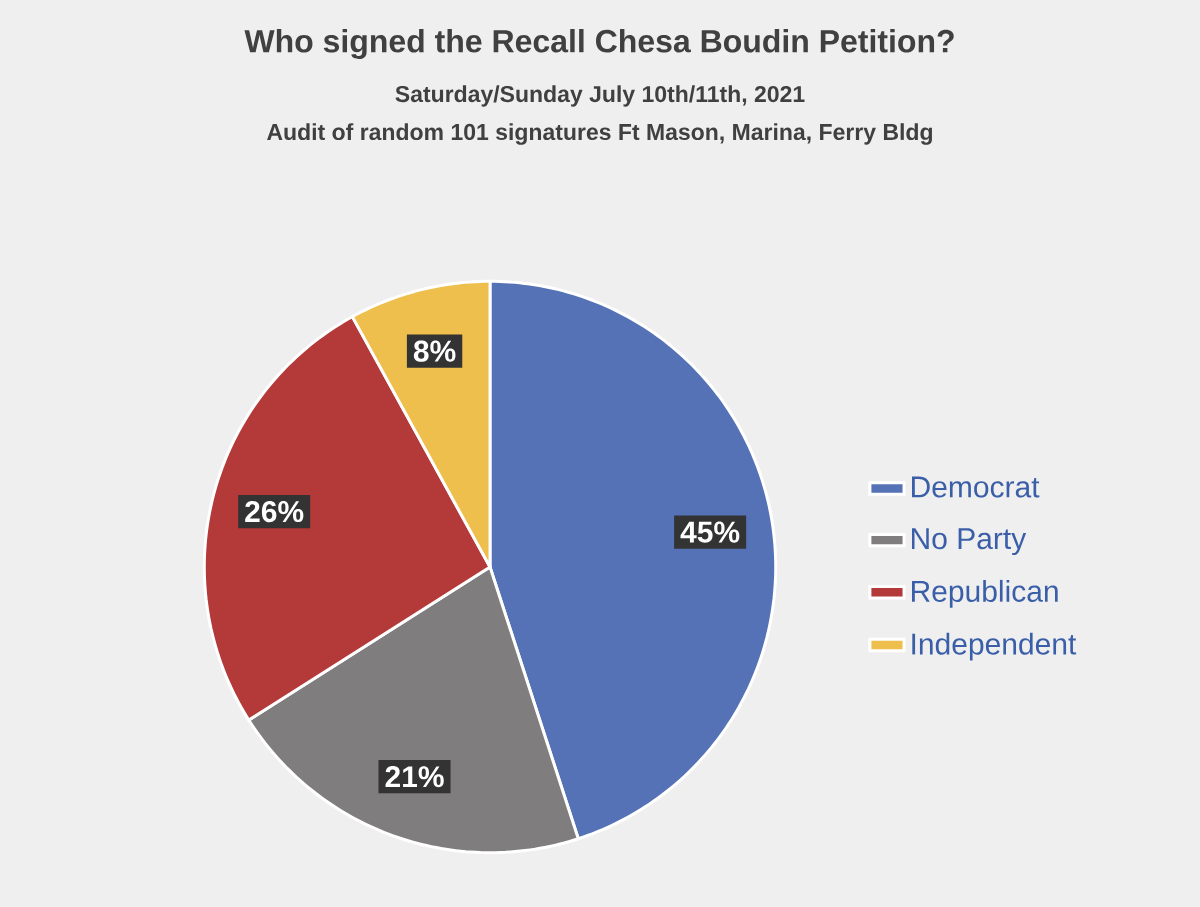  I want to click on legend-label: Democrat, so click(975, 487).